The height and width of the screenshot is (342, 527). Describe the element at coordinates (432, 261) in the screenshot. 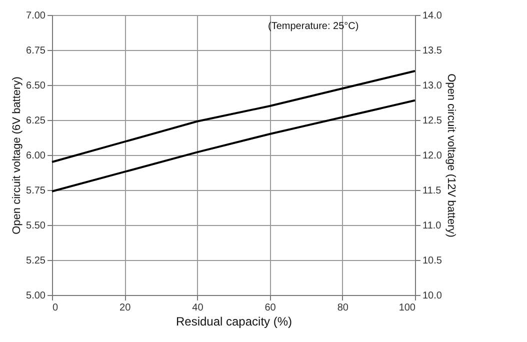

I see `y2-tick-label: 10.5` at that location.